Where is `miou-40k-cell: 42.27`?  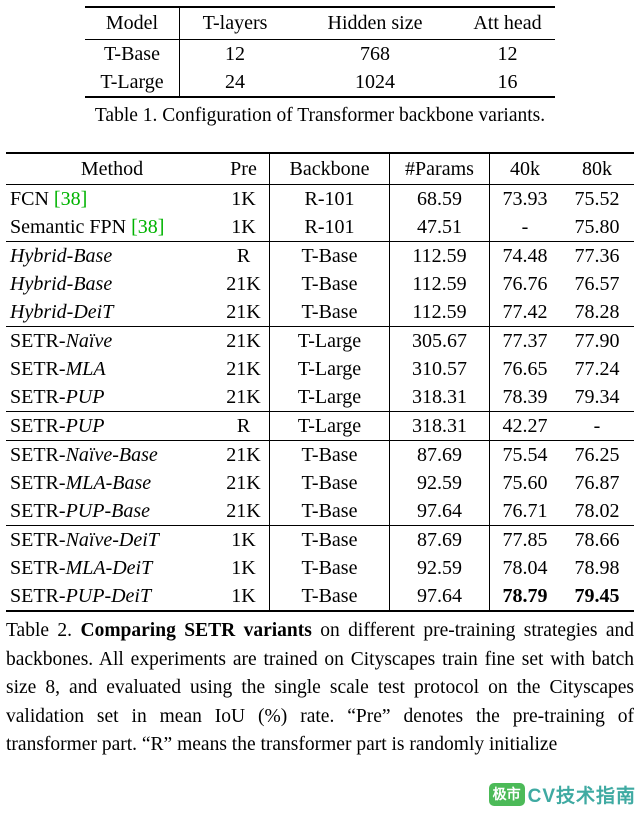
miou-40k-cell: 42.27 is located at coordinates (525, 425).